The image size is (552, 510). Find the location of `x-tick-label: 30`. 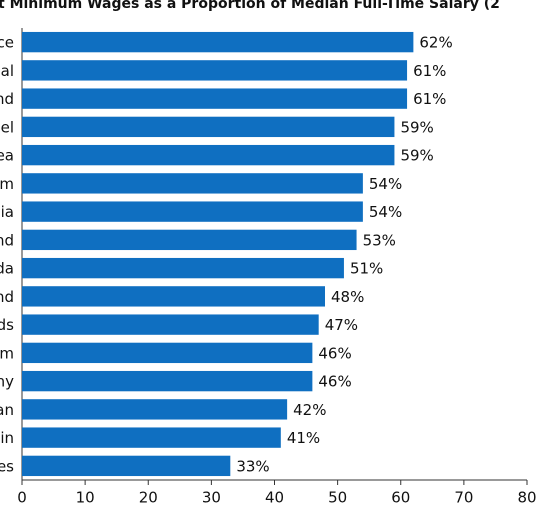

x-tick-label: 30 is located at coordinates (211, 498).